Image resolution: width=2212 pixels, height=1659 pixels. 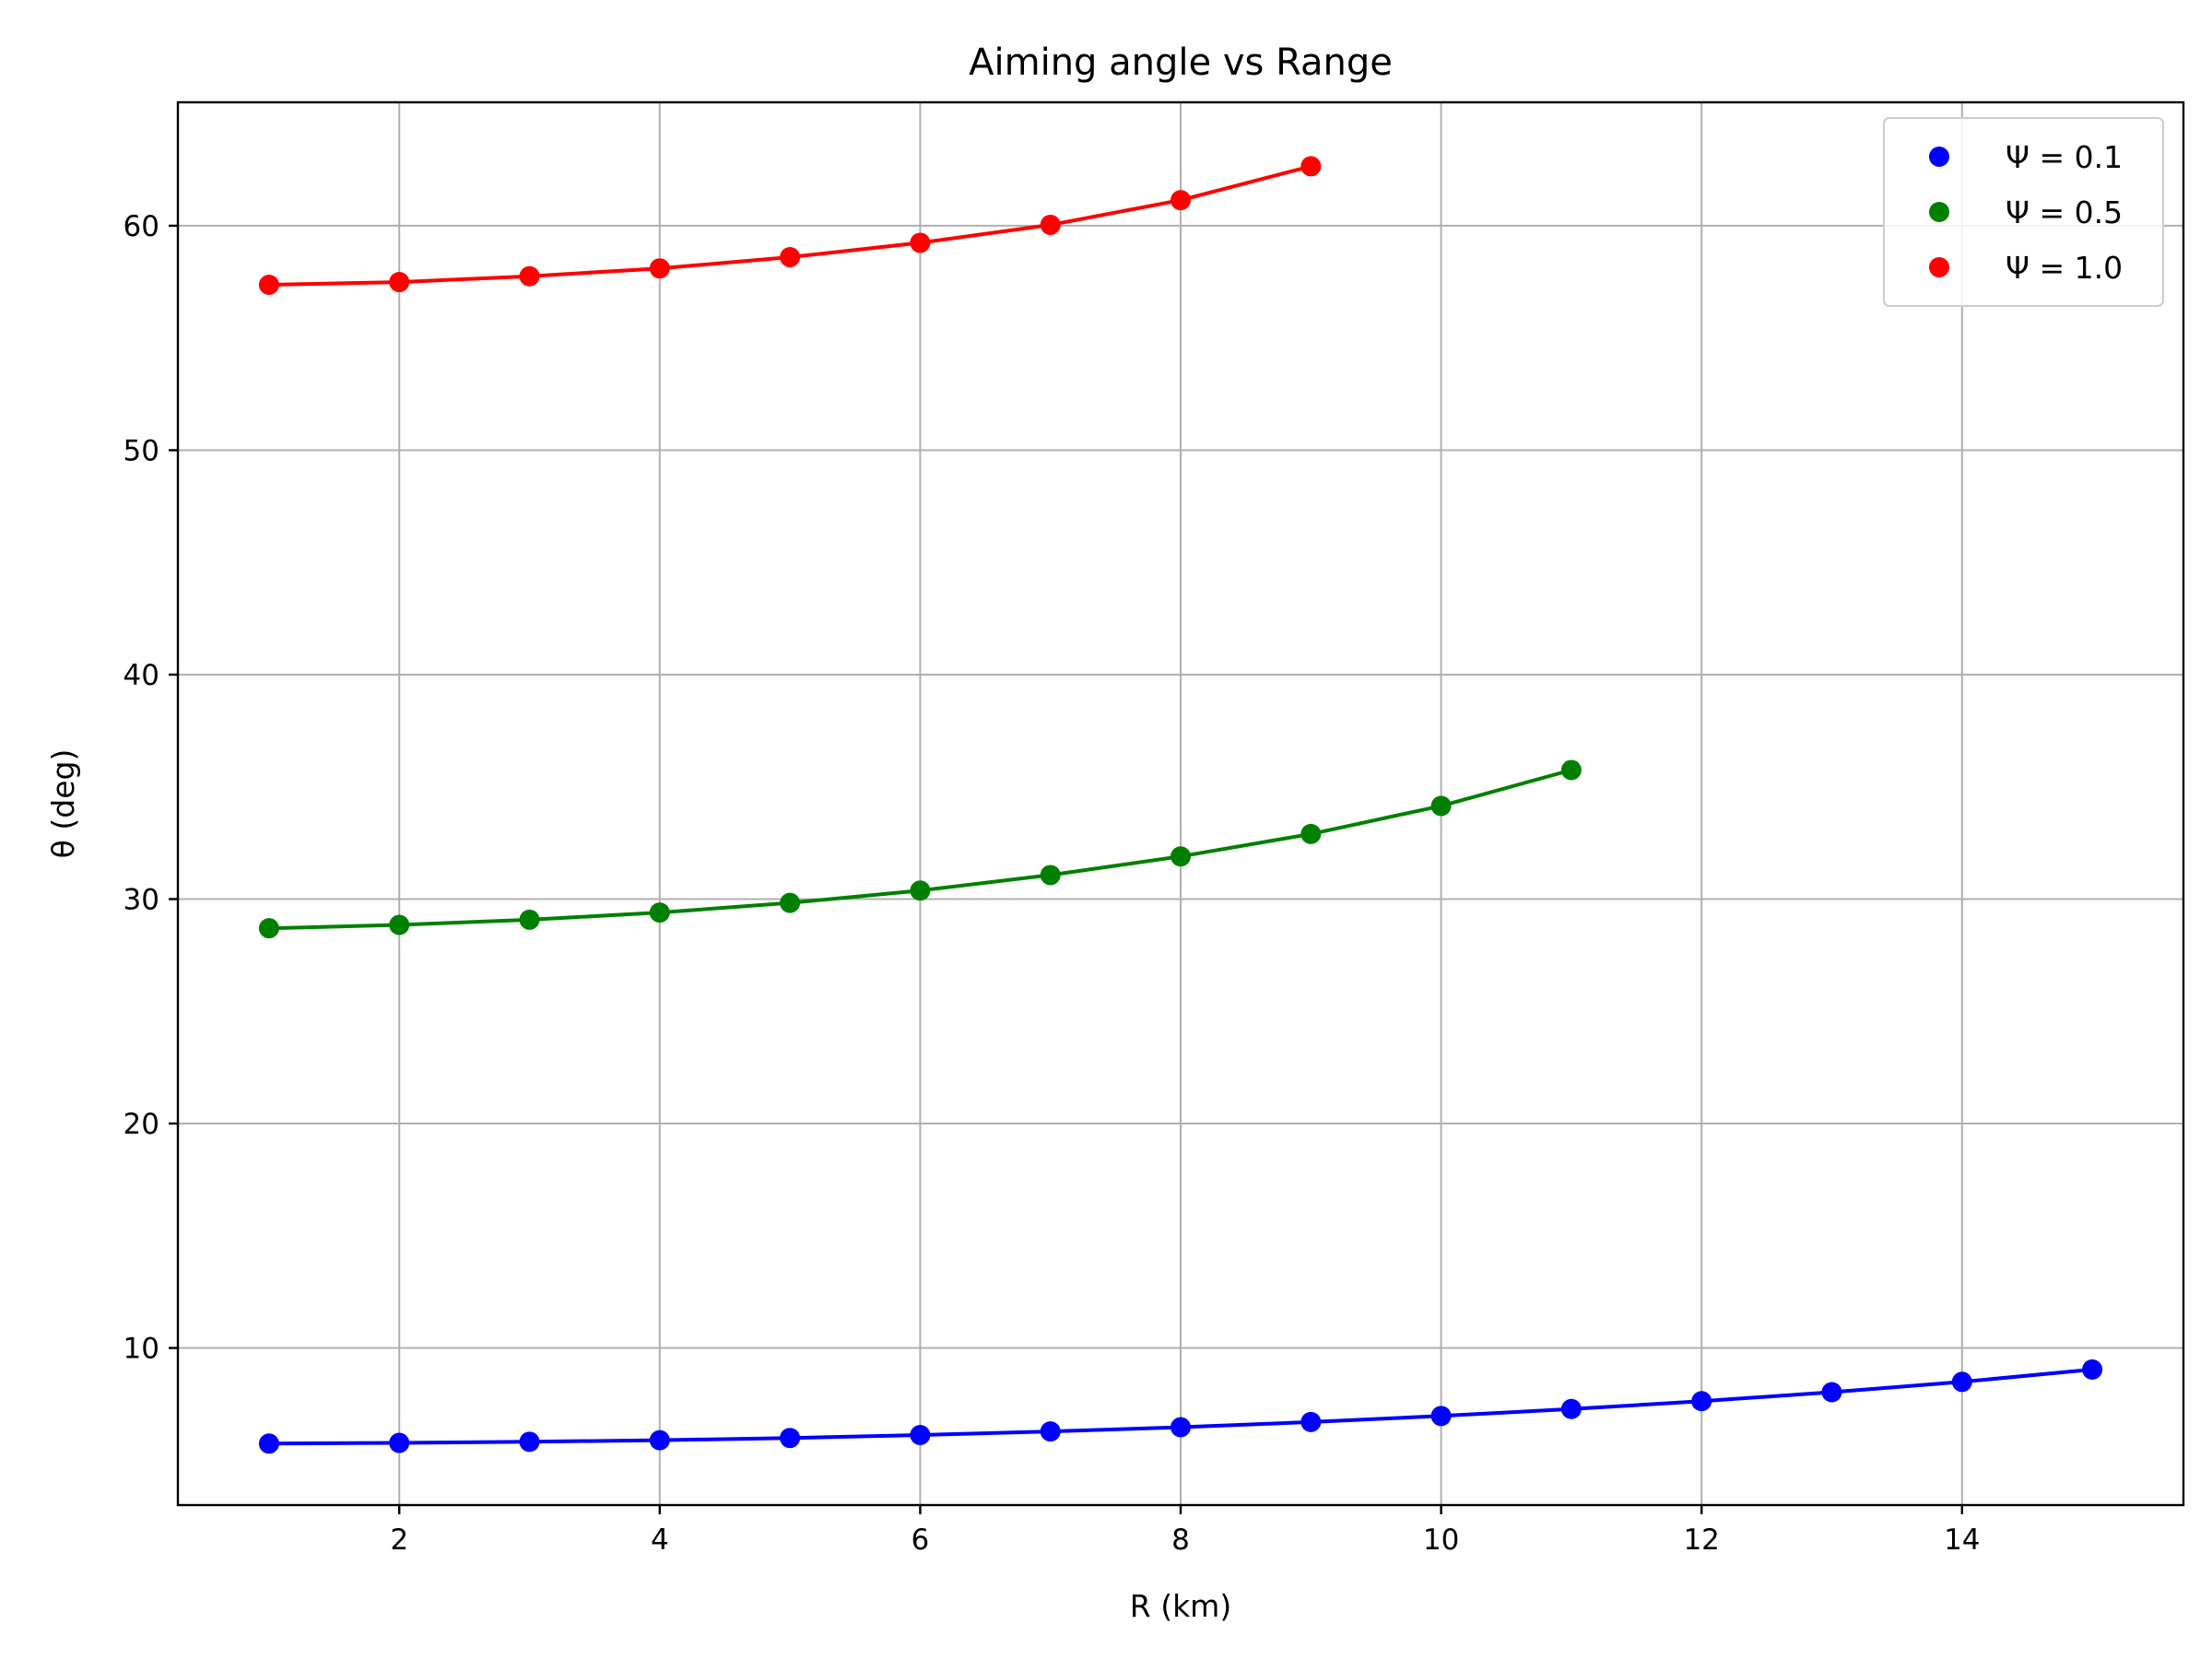 What do you see at coordinates (1701, 1540) in the screenshot?
I see `x-tick-label: 12` at bounding box center [1701, 1540].